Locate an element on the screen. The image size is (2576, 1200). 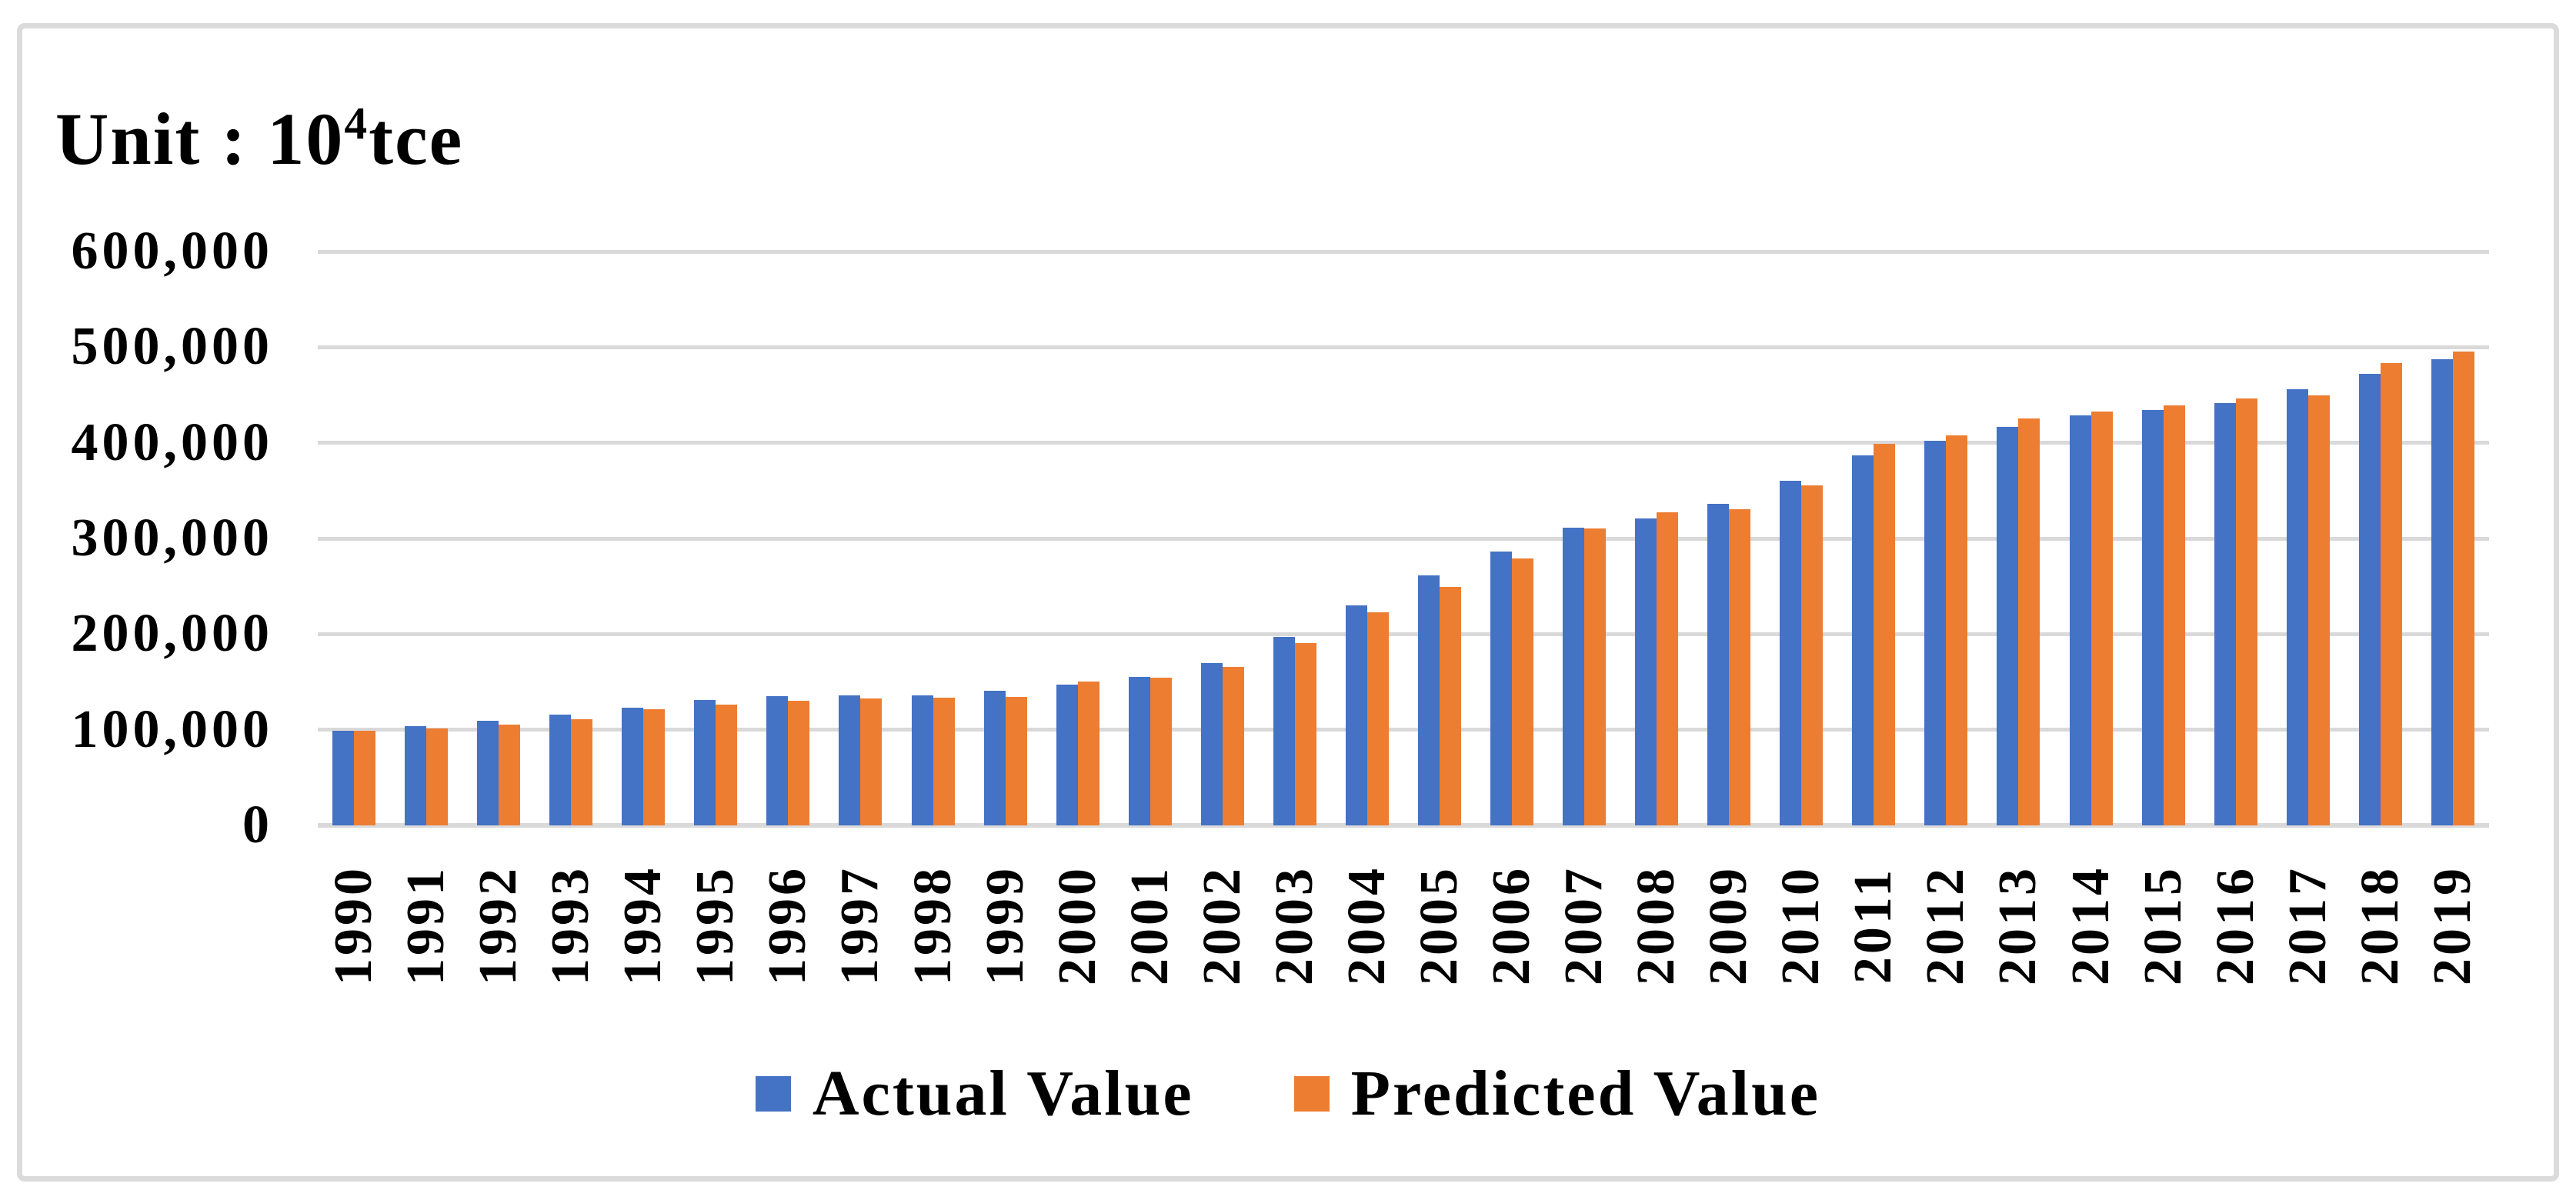
bar-predicted-2002 is located at coordinates (1233, 745).